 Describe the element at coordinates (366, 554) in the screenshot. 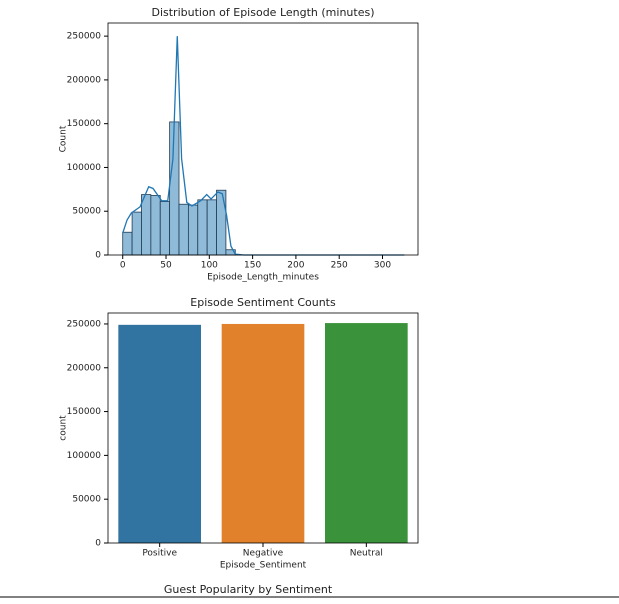

I see `x-tick-label: Neutral` at that location.